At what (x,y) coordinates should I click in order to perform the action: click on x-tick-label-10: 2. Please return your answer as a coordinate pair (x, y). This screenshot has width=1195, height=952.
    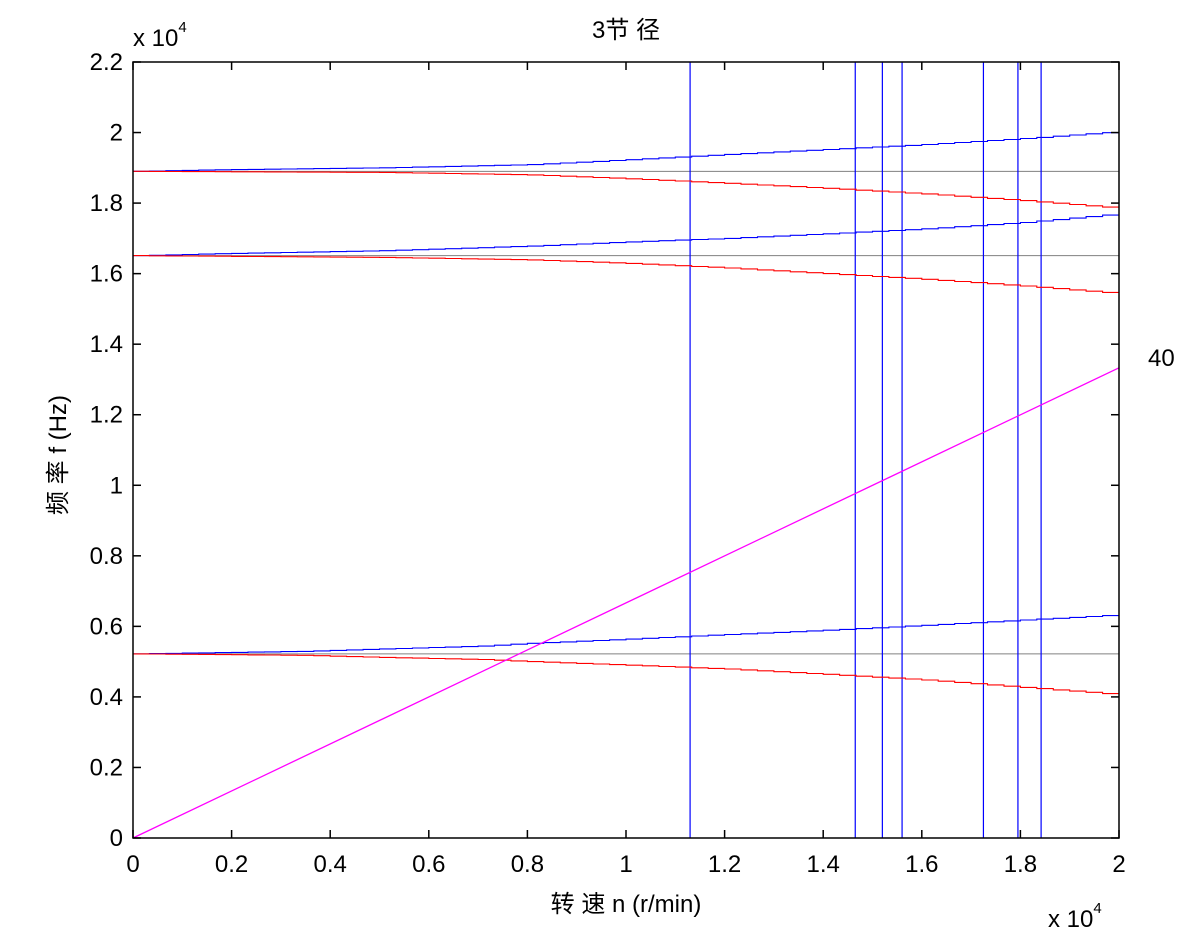
    Looking at the image, I should click on (1118, 864).